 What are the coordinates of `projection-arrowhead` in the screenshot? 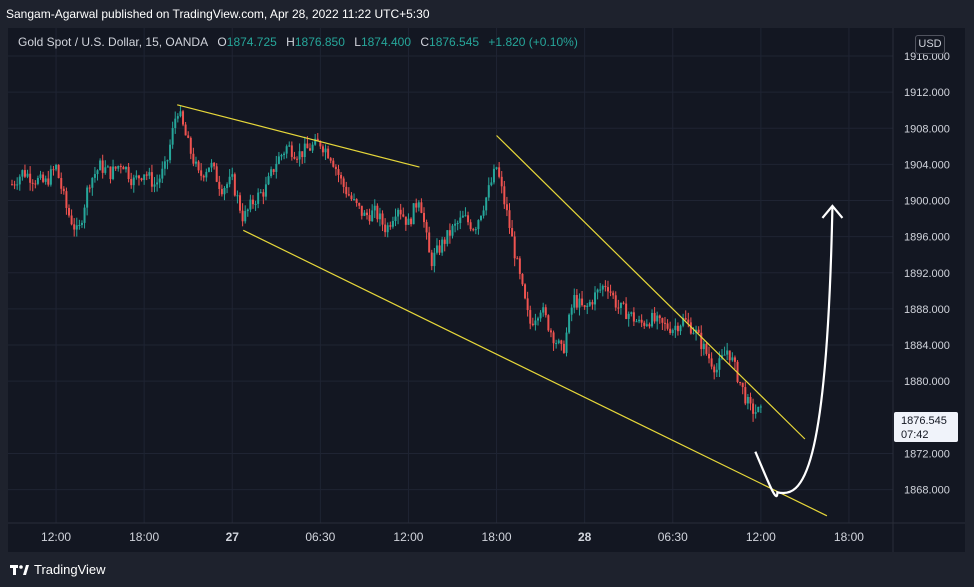 It's located at (832, 211).